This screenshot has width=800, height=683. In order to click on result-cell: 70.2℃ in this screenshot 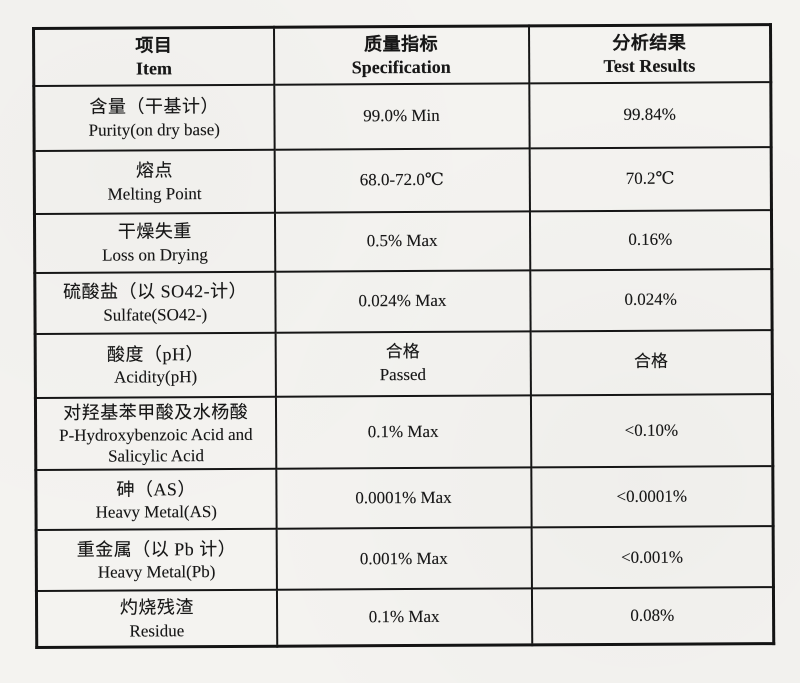, I will do `click(650, 178)`.